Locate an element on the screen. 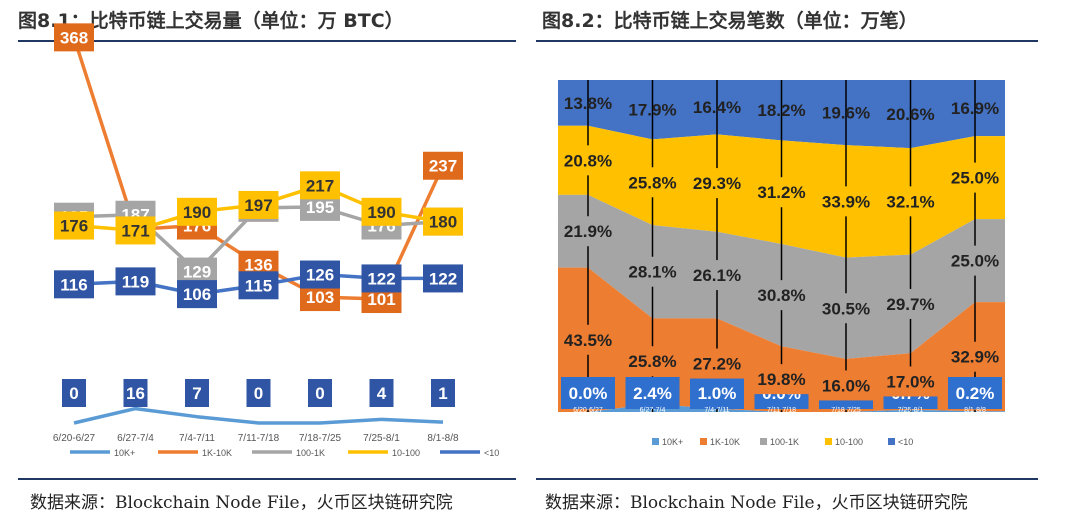 This screenshot has height=529, width=1080. data-label-s4-p4: 126 is located at coordinates (320, 274).